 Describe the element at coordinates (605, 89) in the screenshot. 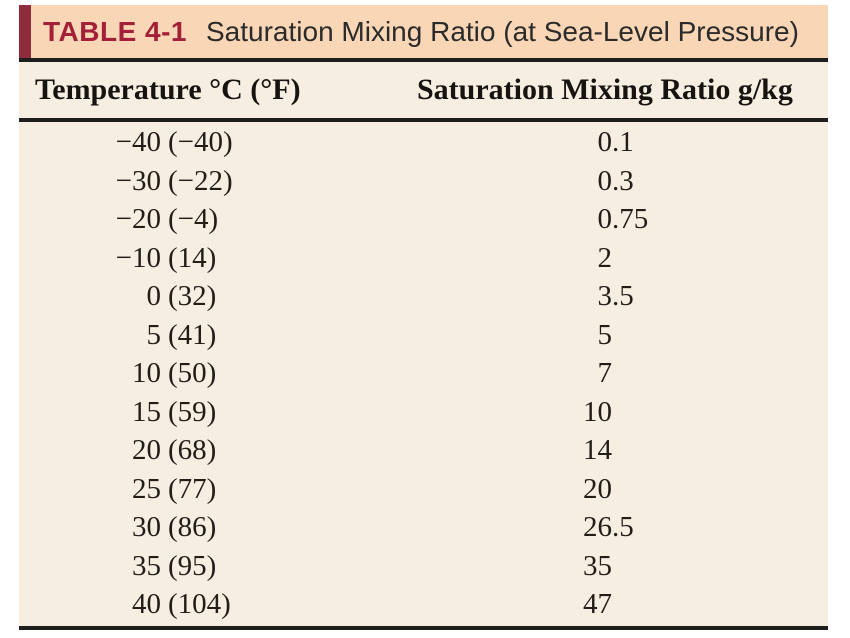

I see `column-header-ratio: Saturation Mixing Ratio g/kg` at that location.